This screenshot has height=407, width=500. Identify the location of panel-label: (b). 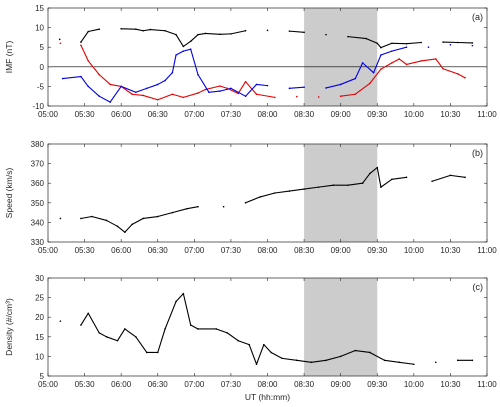
(477, 153).